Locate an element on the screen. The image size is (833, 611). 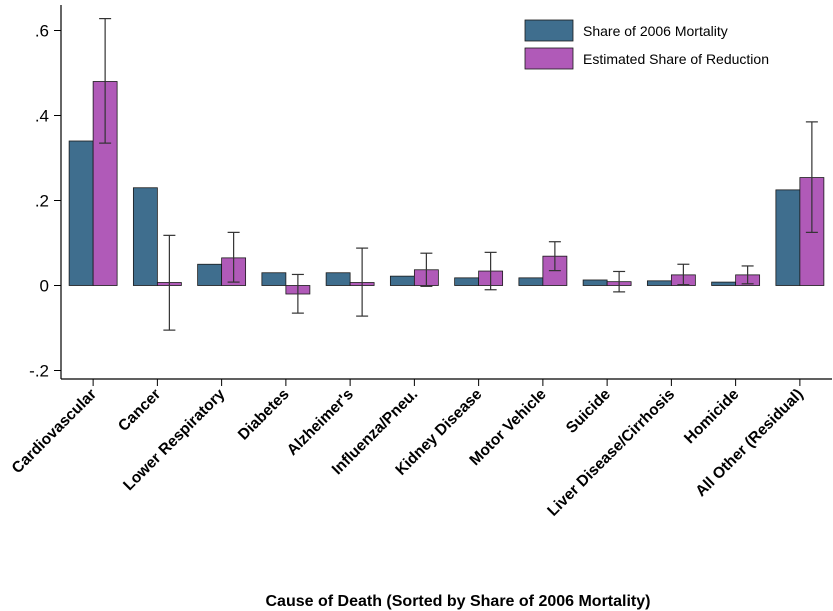
category-label-10: Homicide is located at coordinates (712, 417).